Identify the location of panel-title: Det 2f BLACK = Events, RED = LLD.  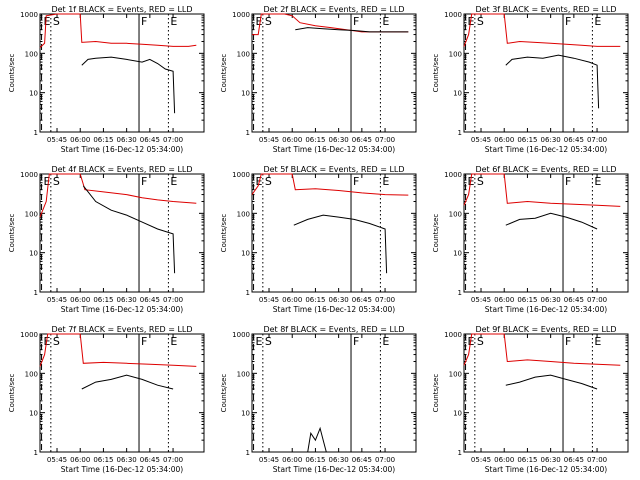
(333, 9).